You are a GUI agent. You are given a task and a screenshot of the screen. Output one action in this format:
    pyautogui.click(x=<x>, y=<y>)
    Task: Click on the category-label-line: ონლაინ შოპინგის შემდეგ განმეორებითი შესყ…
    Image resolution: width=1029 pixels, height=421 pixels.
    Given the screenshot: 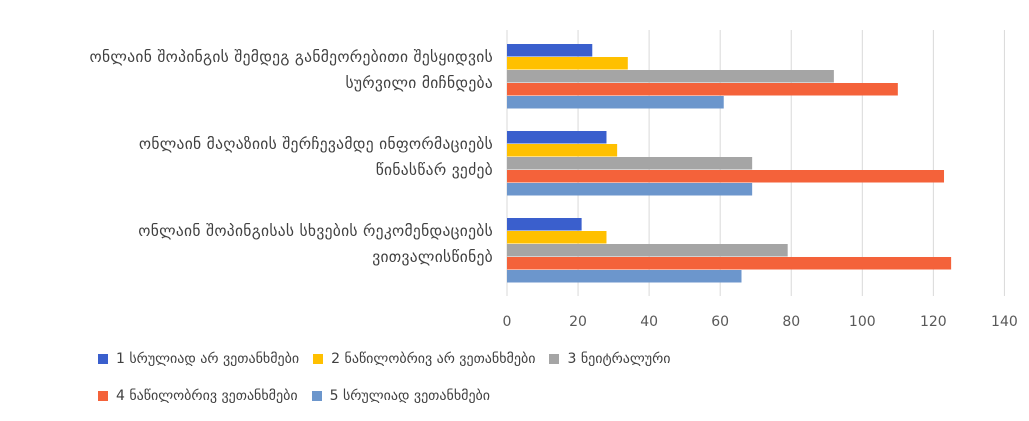 What is the action you would take?
    pyautogui.click(x=291, y=57)
    